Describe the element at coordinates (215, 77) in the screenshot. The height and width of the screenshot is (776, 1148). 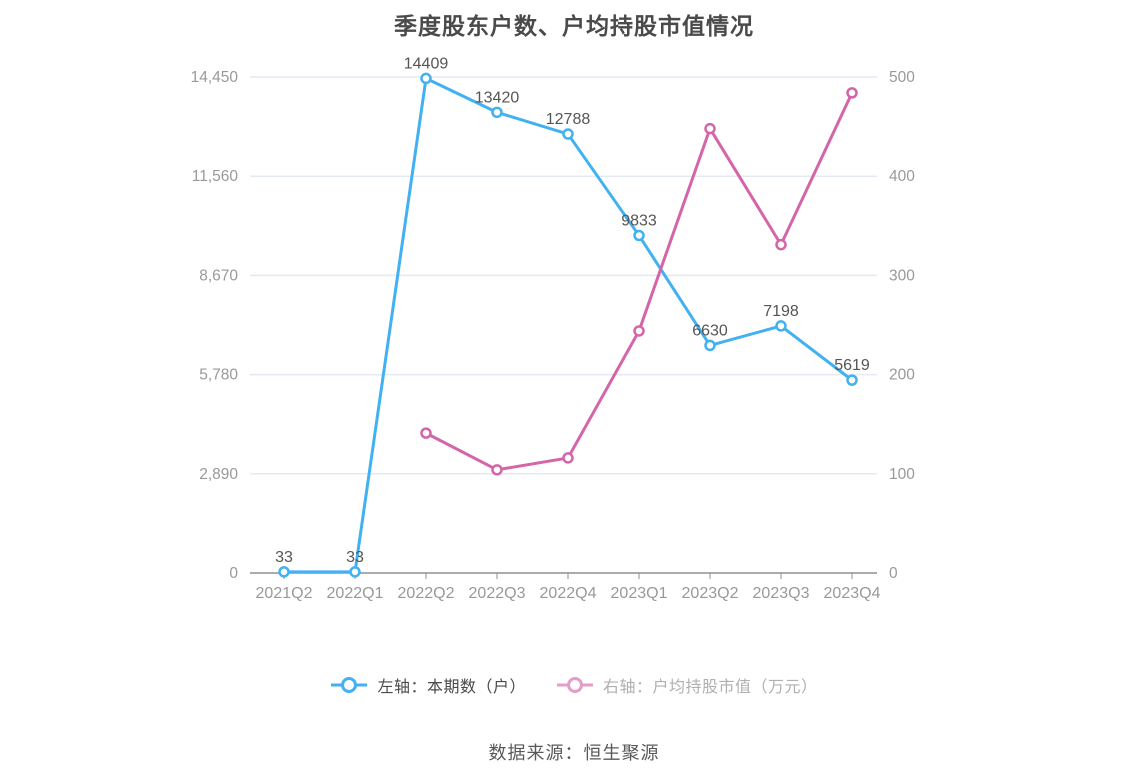
I see `left-axis-label: 14,450` at that location.